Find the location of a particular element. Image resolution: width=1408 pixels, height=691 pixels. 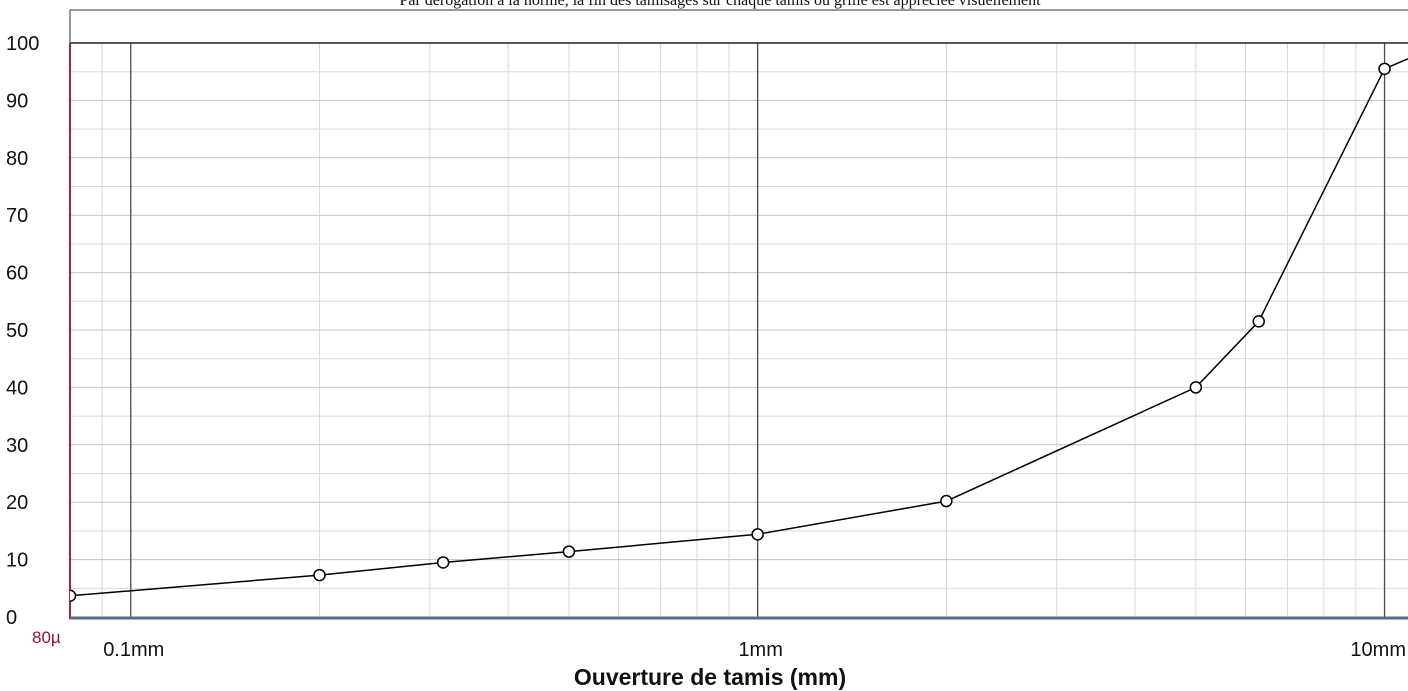

x-axis-label: Ouverture de tamis (mm) is located at coordinates (710, 677).